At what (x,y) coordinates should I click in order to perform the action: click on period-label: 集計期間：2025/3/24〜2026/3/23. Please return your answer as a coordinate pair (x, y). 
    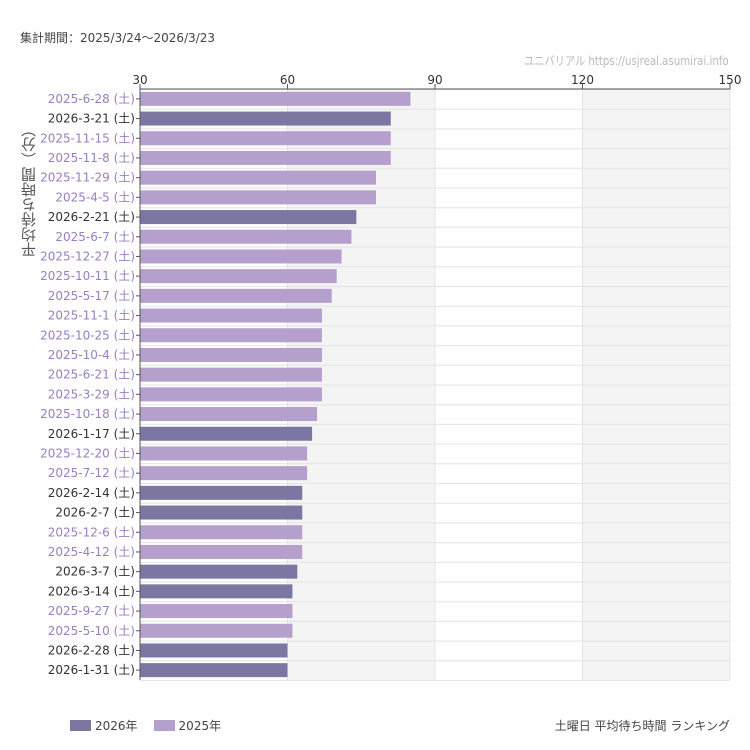
    Looking at the image, I should click on (118, 38).